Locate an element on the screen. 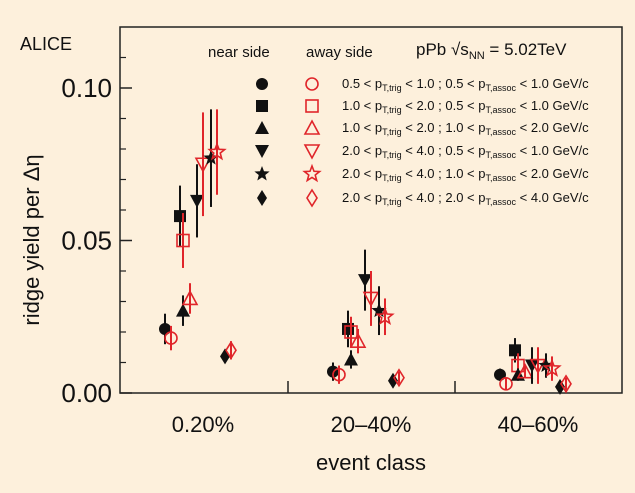  x-category-label: 0.20% is located at coordinates (203, 424).